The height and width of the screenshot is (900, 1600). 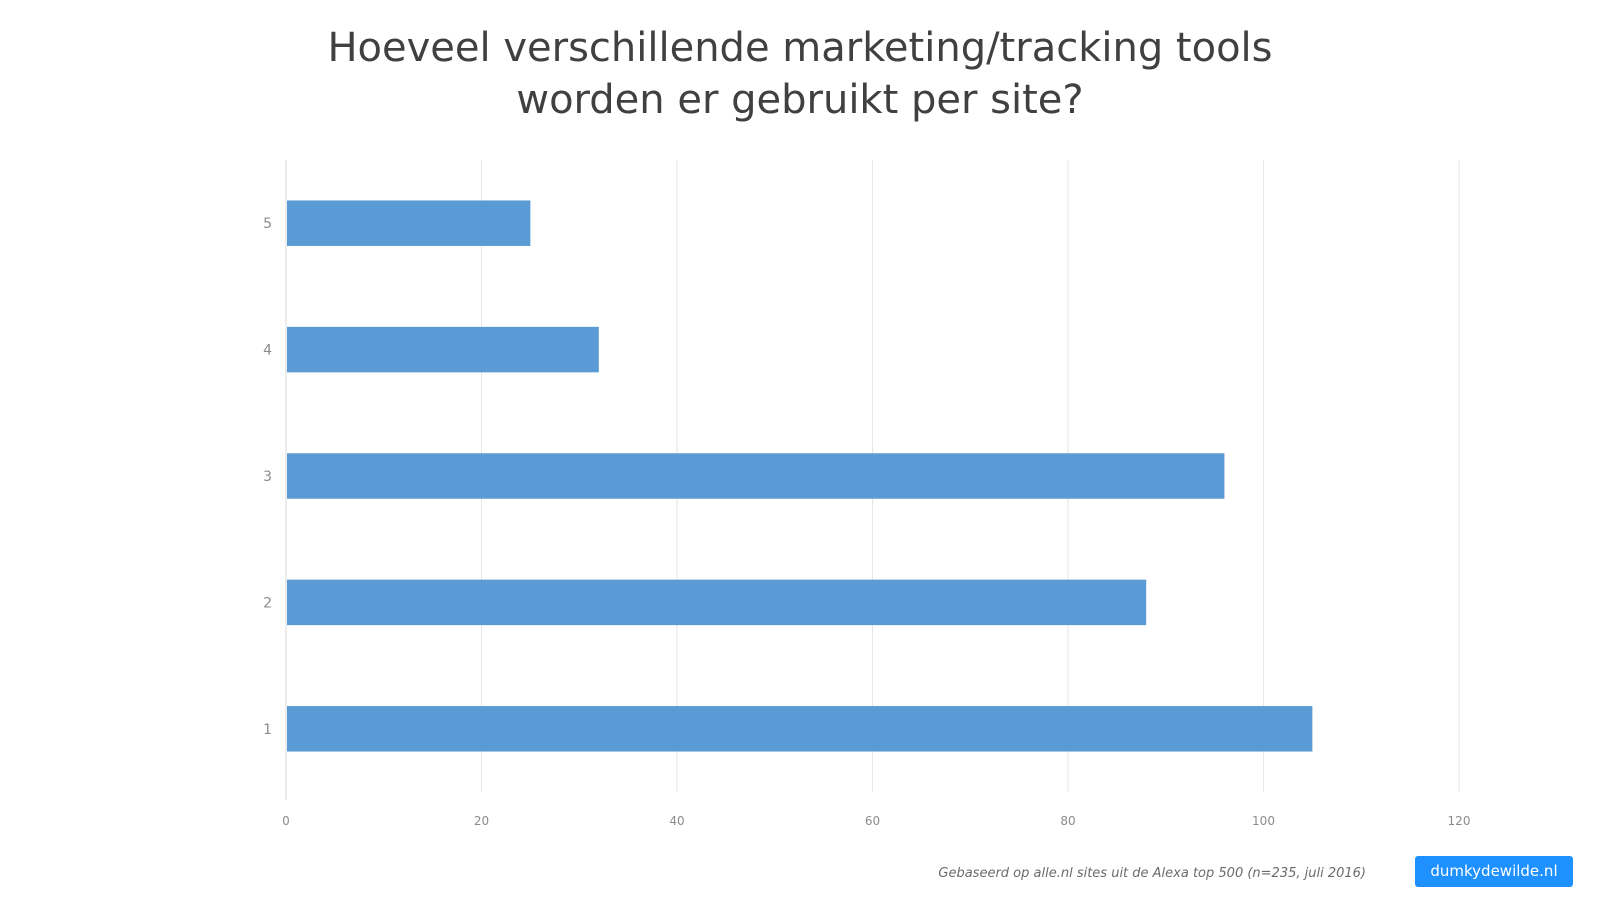 What do you see at coordinates (286, 821) in the screenshot?
I see `x-tick-label: 0` at bounding box center [286, 821].